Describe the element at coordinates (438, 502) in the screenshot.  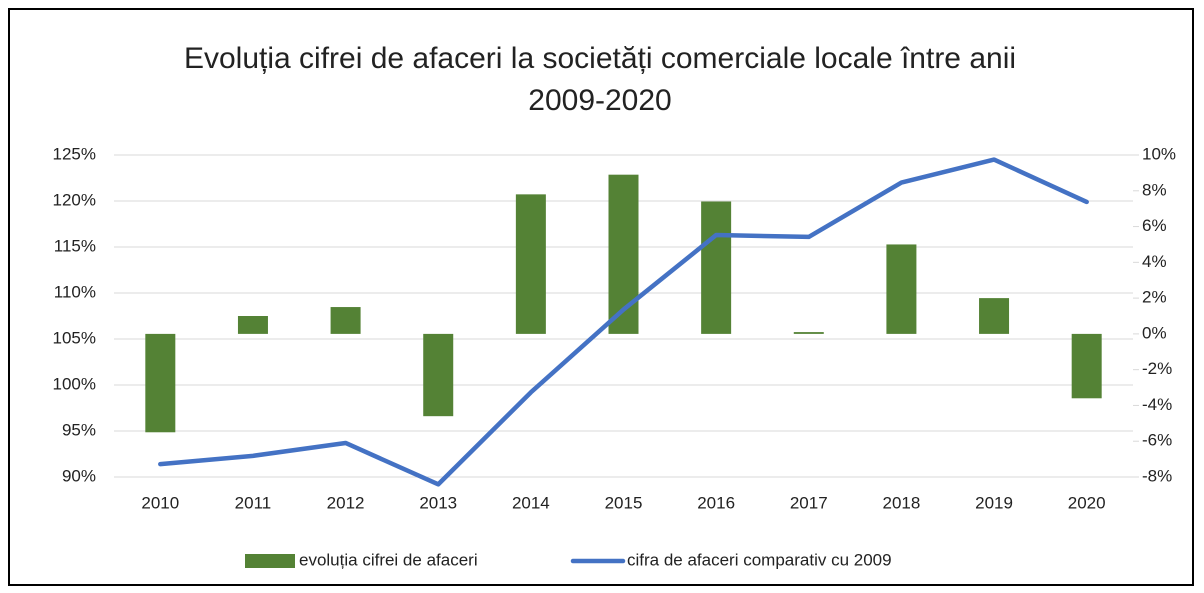
I see `x-tick-label: 2013` at that location.